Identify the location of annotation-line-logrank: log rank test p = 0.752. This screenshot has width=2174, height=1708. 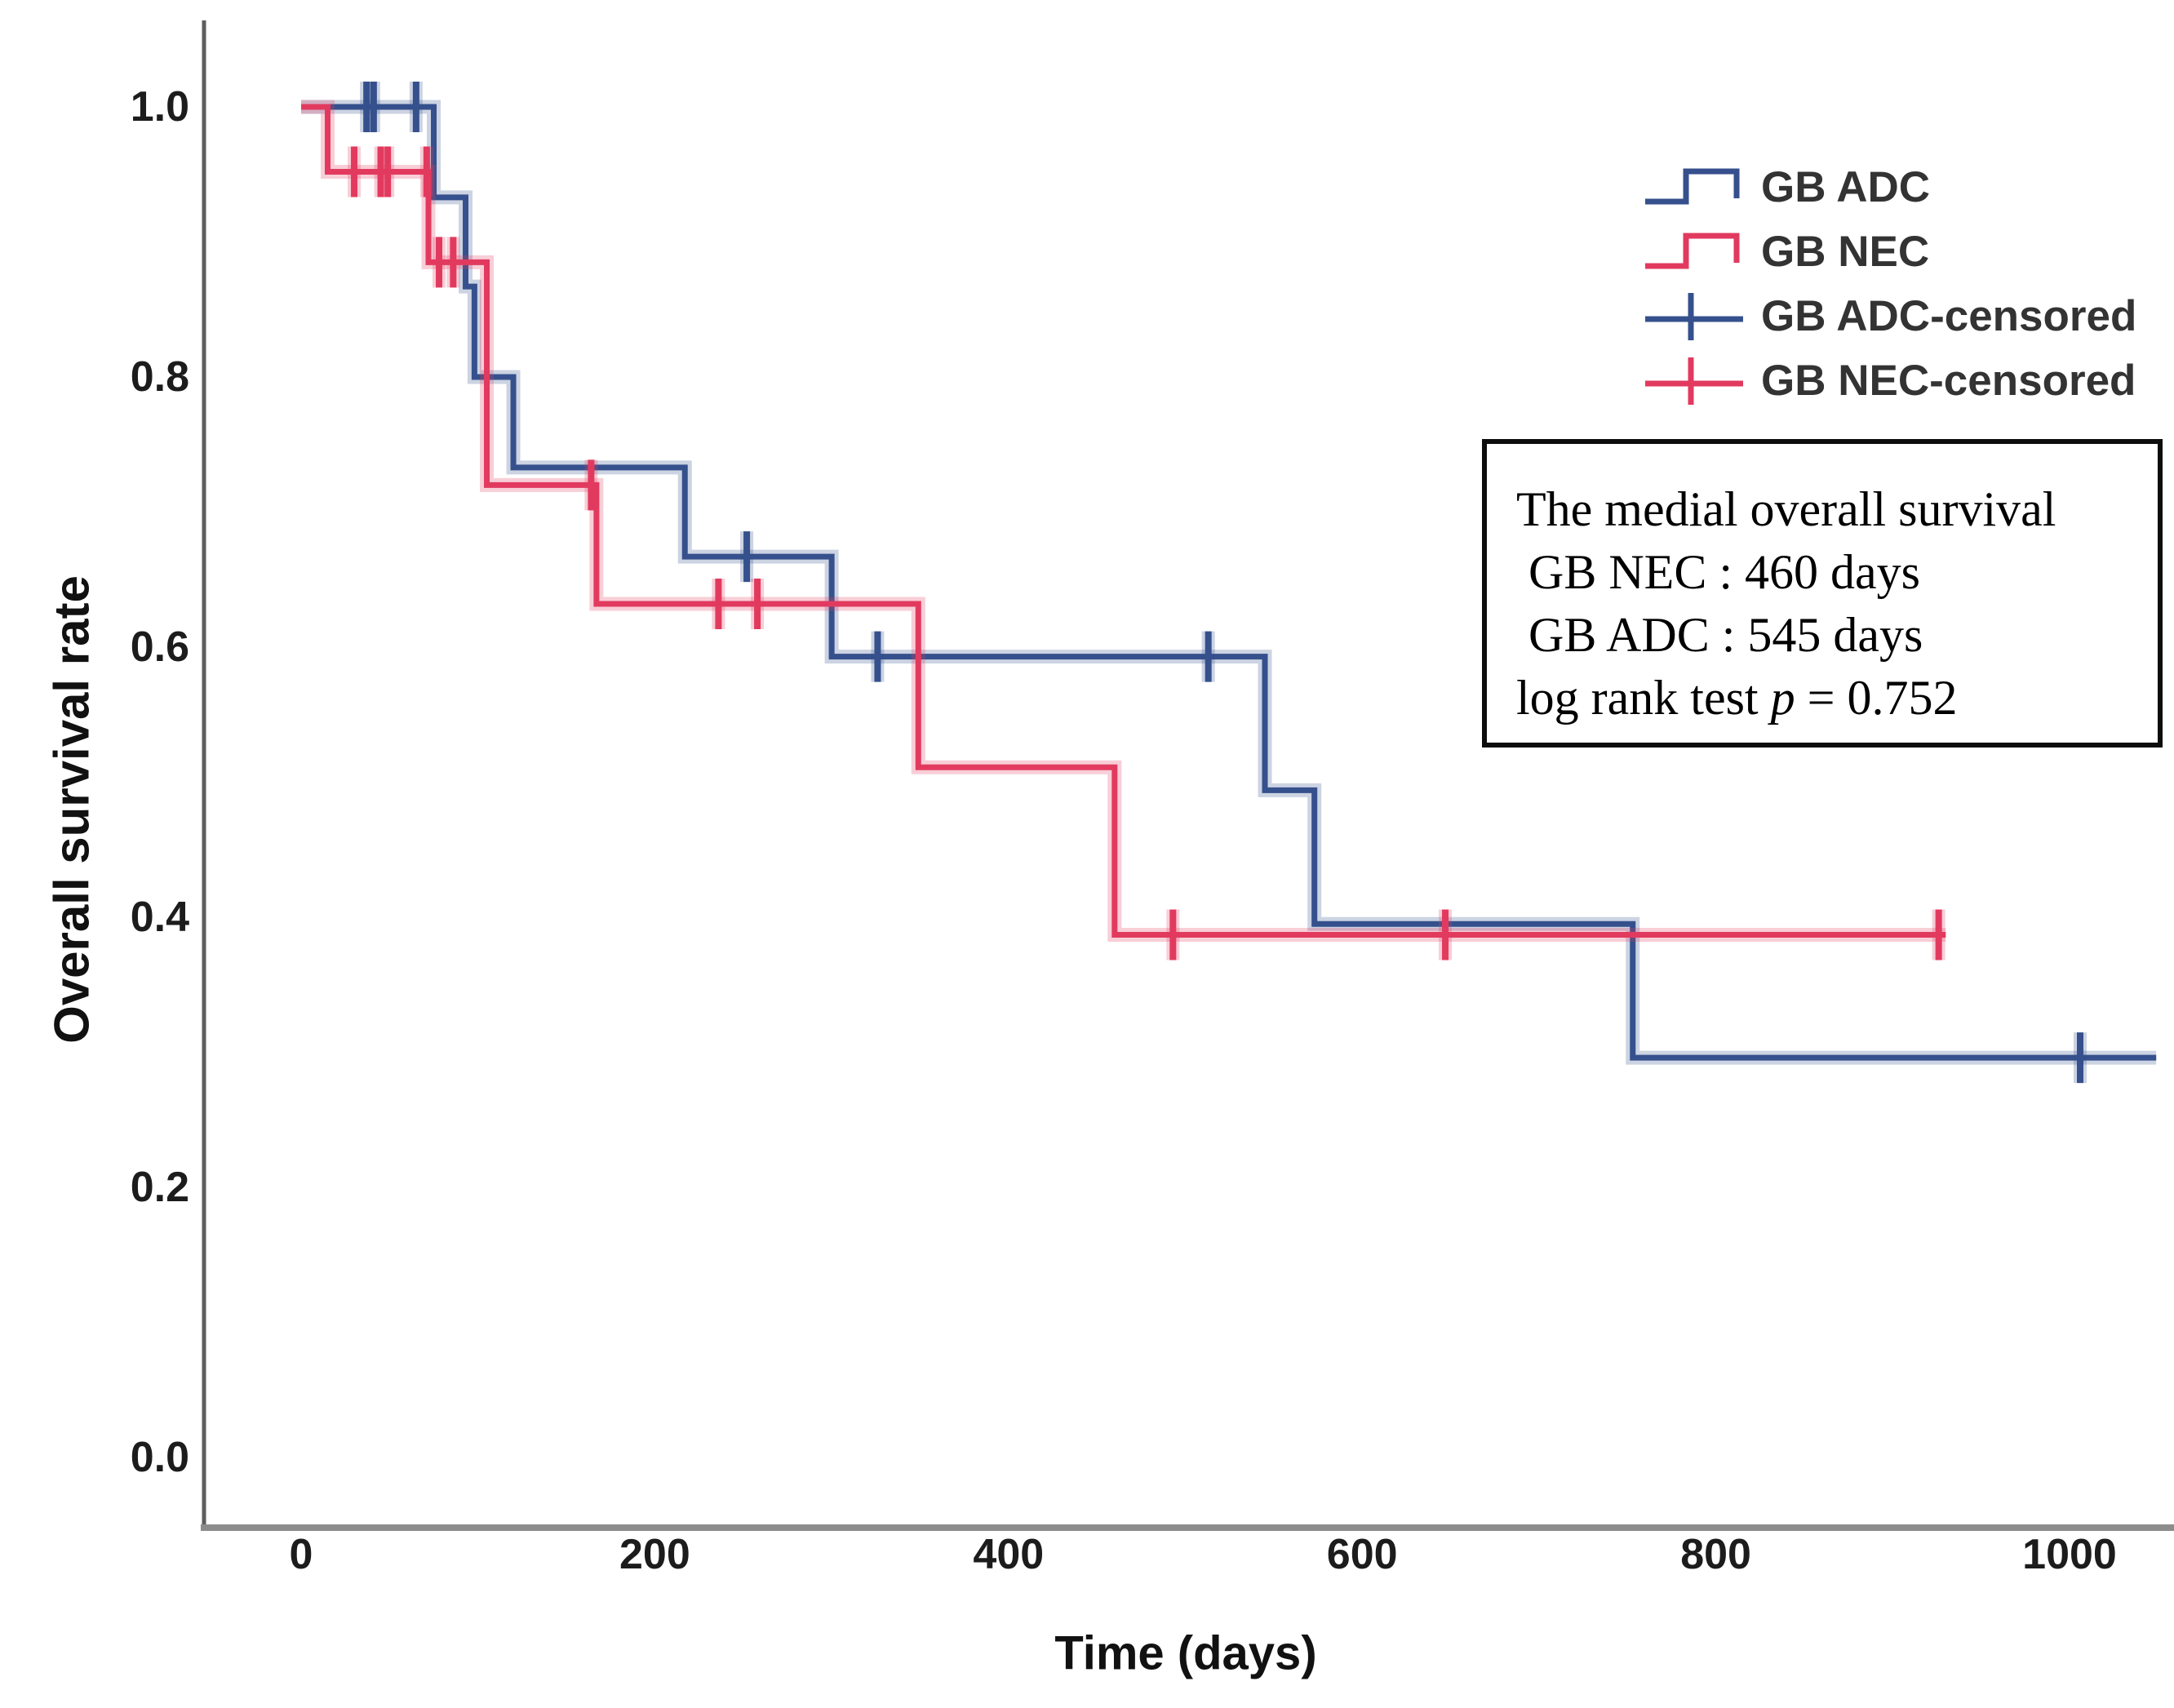
(1837, 698).